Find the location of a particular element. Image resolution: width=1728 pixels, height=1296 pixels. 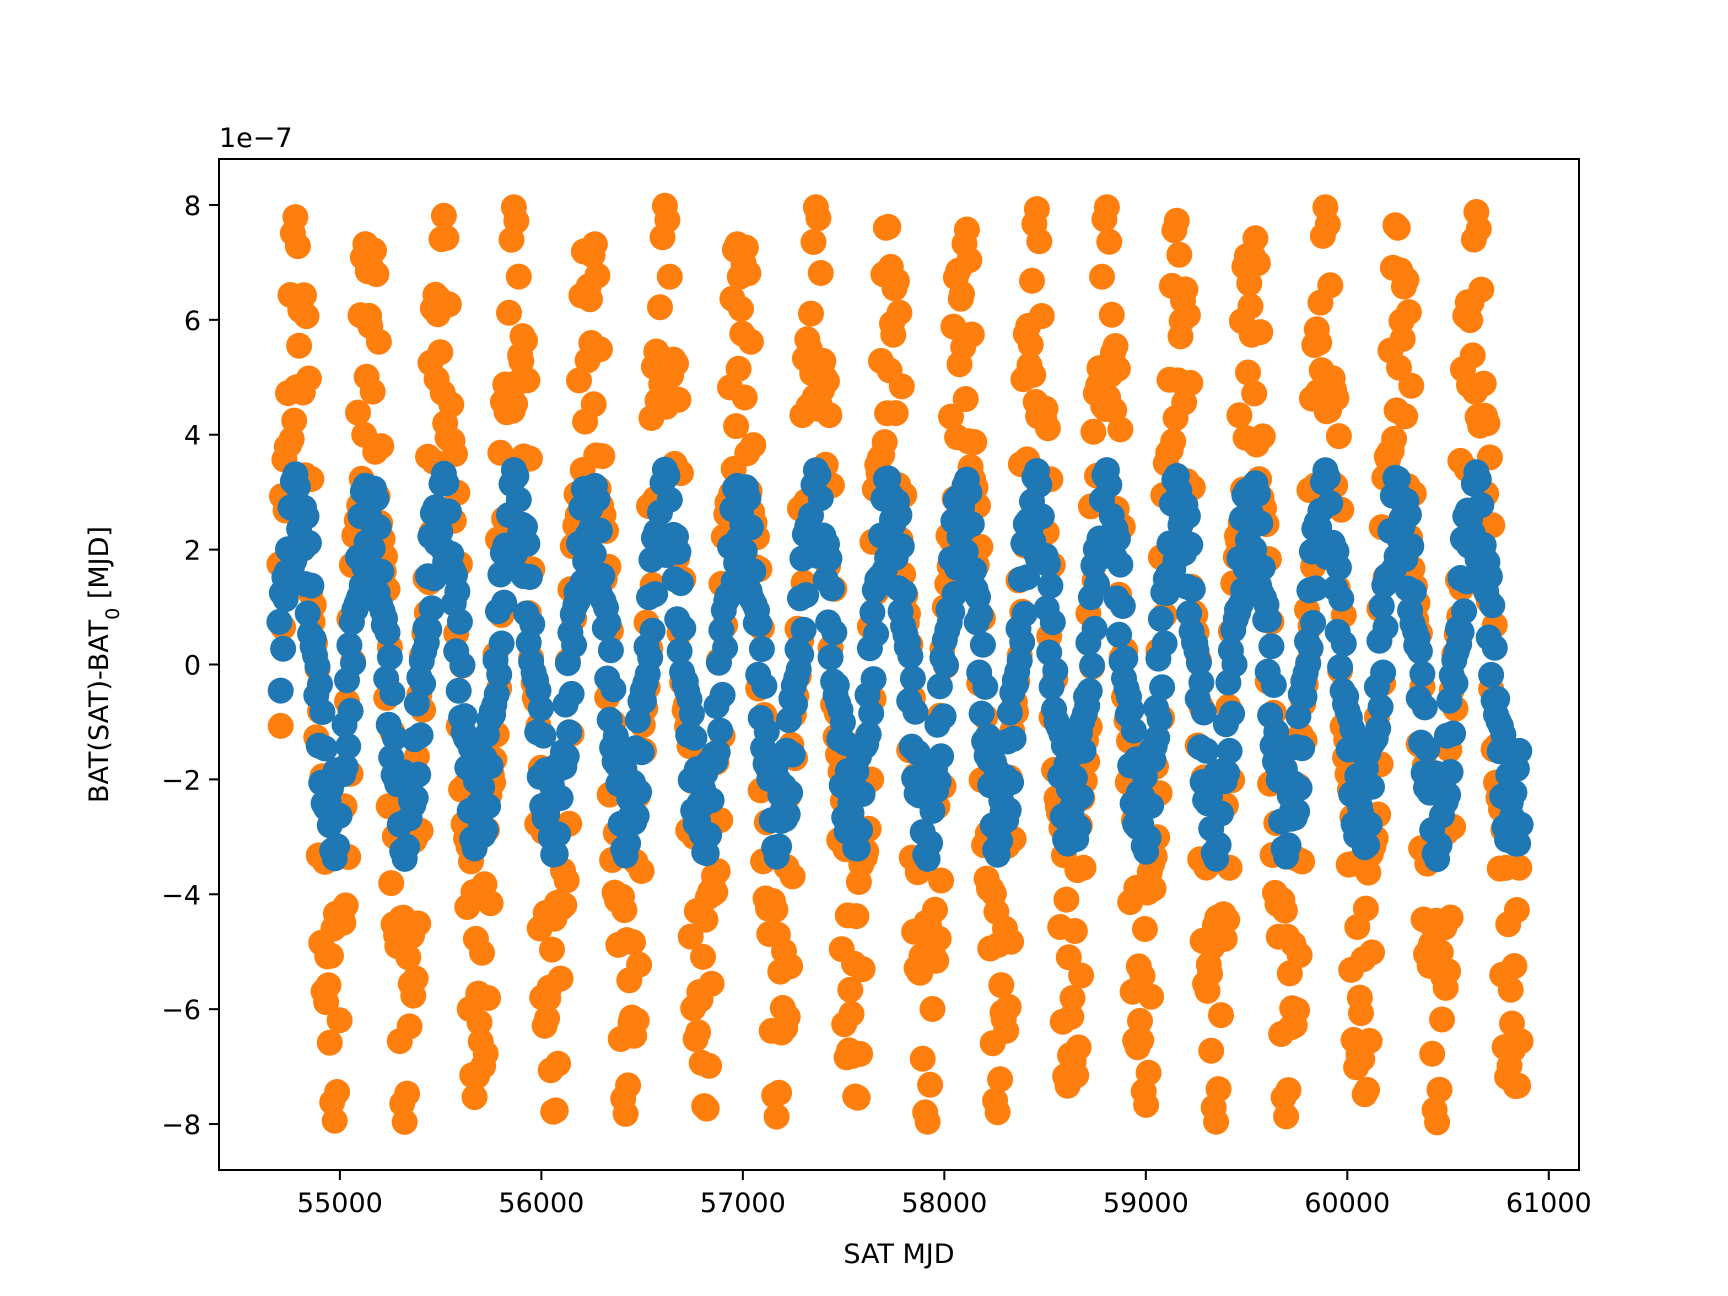

x-axis: 55000 56000 57000 58000 59000 60000 61000 is located at coordinates (944, 1194).